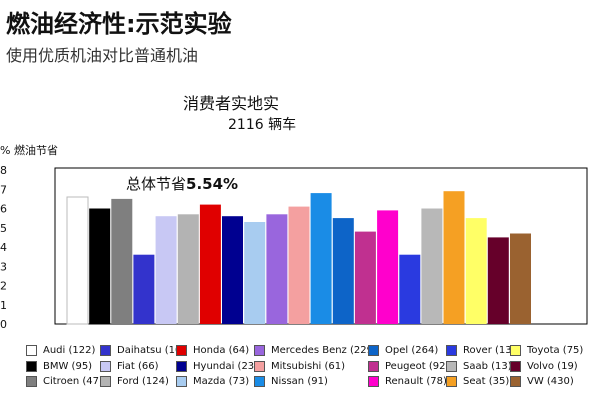 The image size is (600, 418). Describe the element at coordinates (68, 366) in the screenshot. I see `legend-label: BMW (95)` at that location.